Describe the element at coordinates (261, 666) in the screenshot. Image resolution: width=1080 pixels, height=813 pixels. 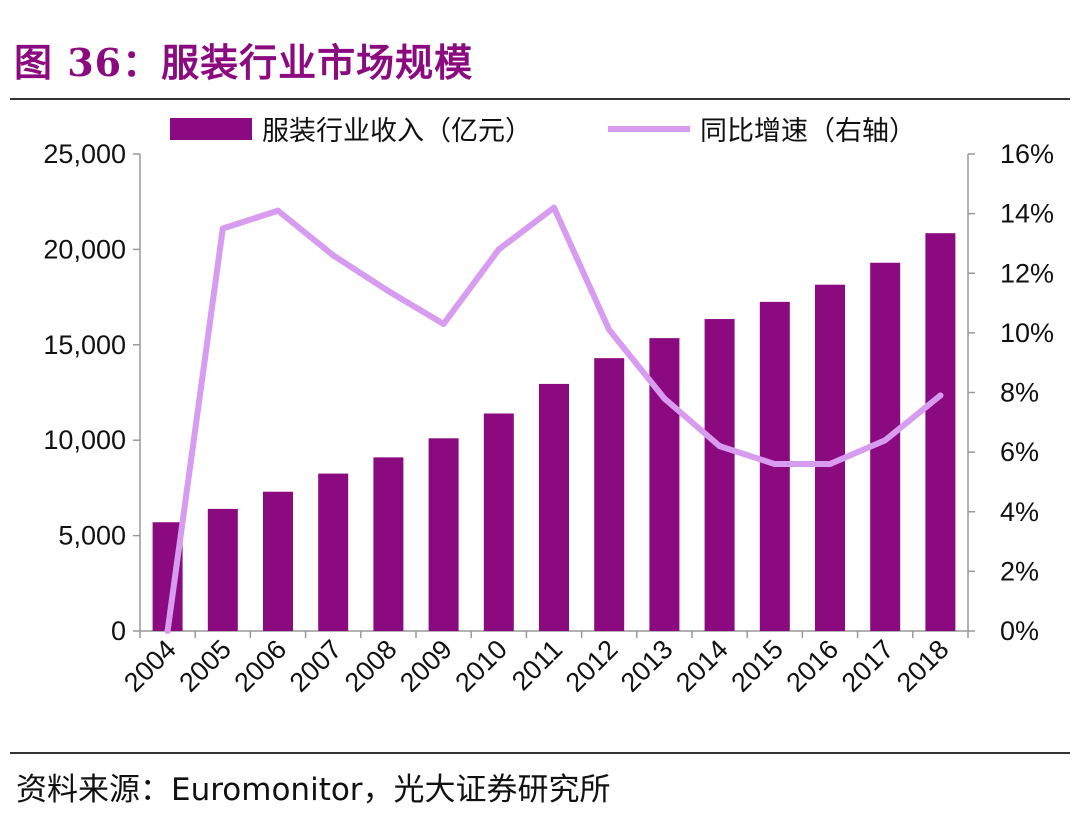
I see `x-tick-label: 2006` at that location.